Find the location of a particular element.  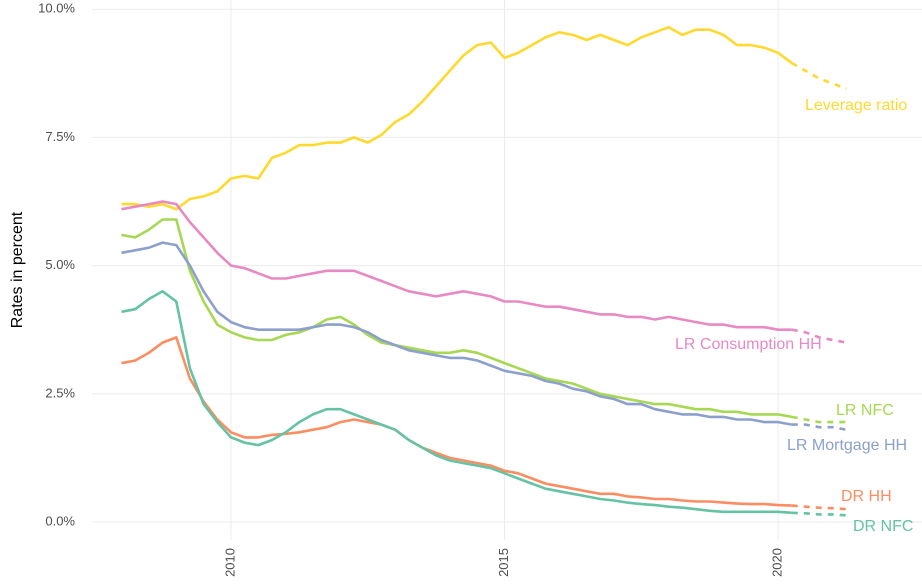

y-tick-label: 2.5% is located at coordinates (60, 392).